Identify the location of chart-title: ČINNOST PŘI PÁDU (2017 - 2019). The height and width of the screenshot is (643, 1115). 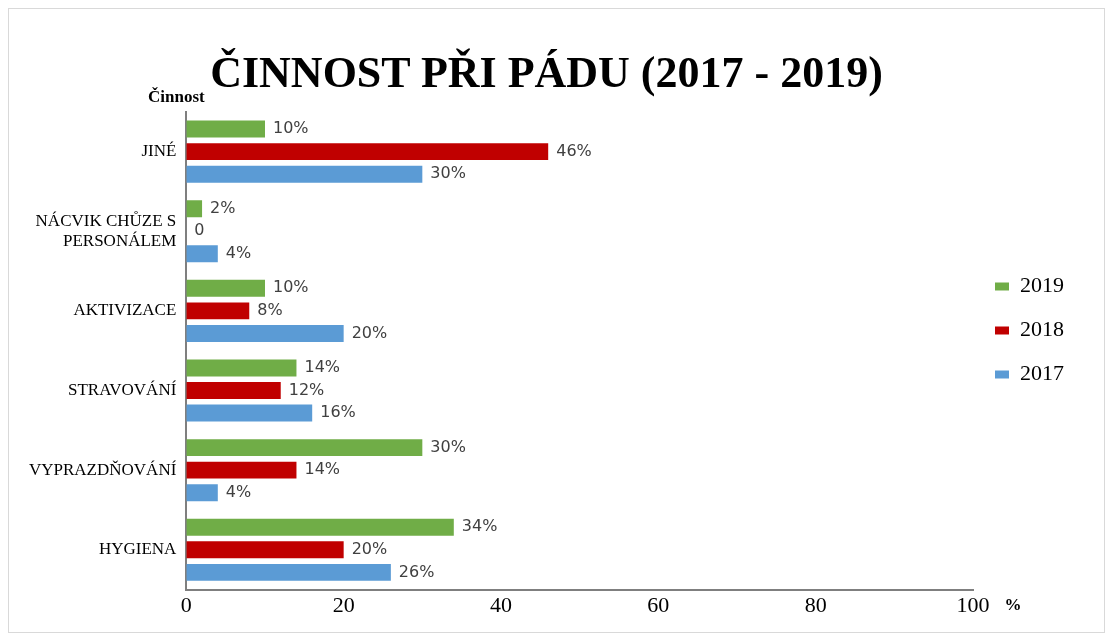
(546, 72).